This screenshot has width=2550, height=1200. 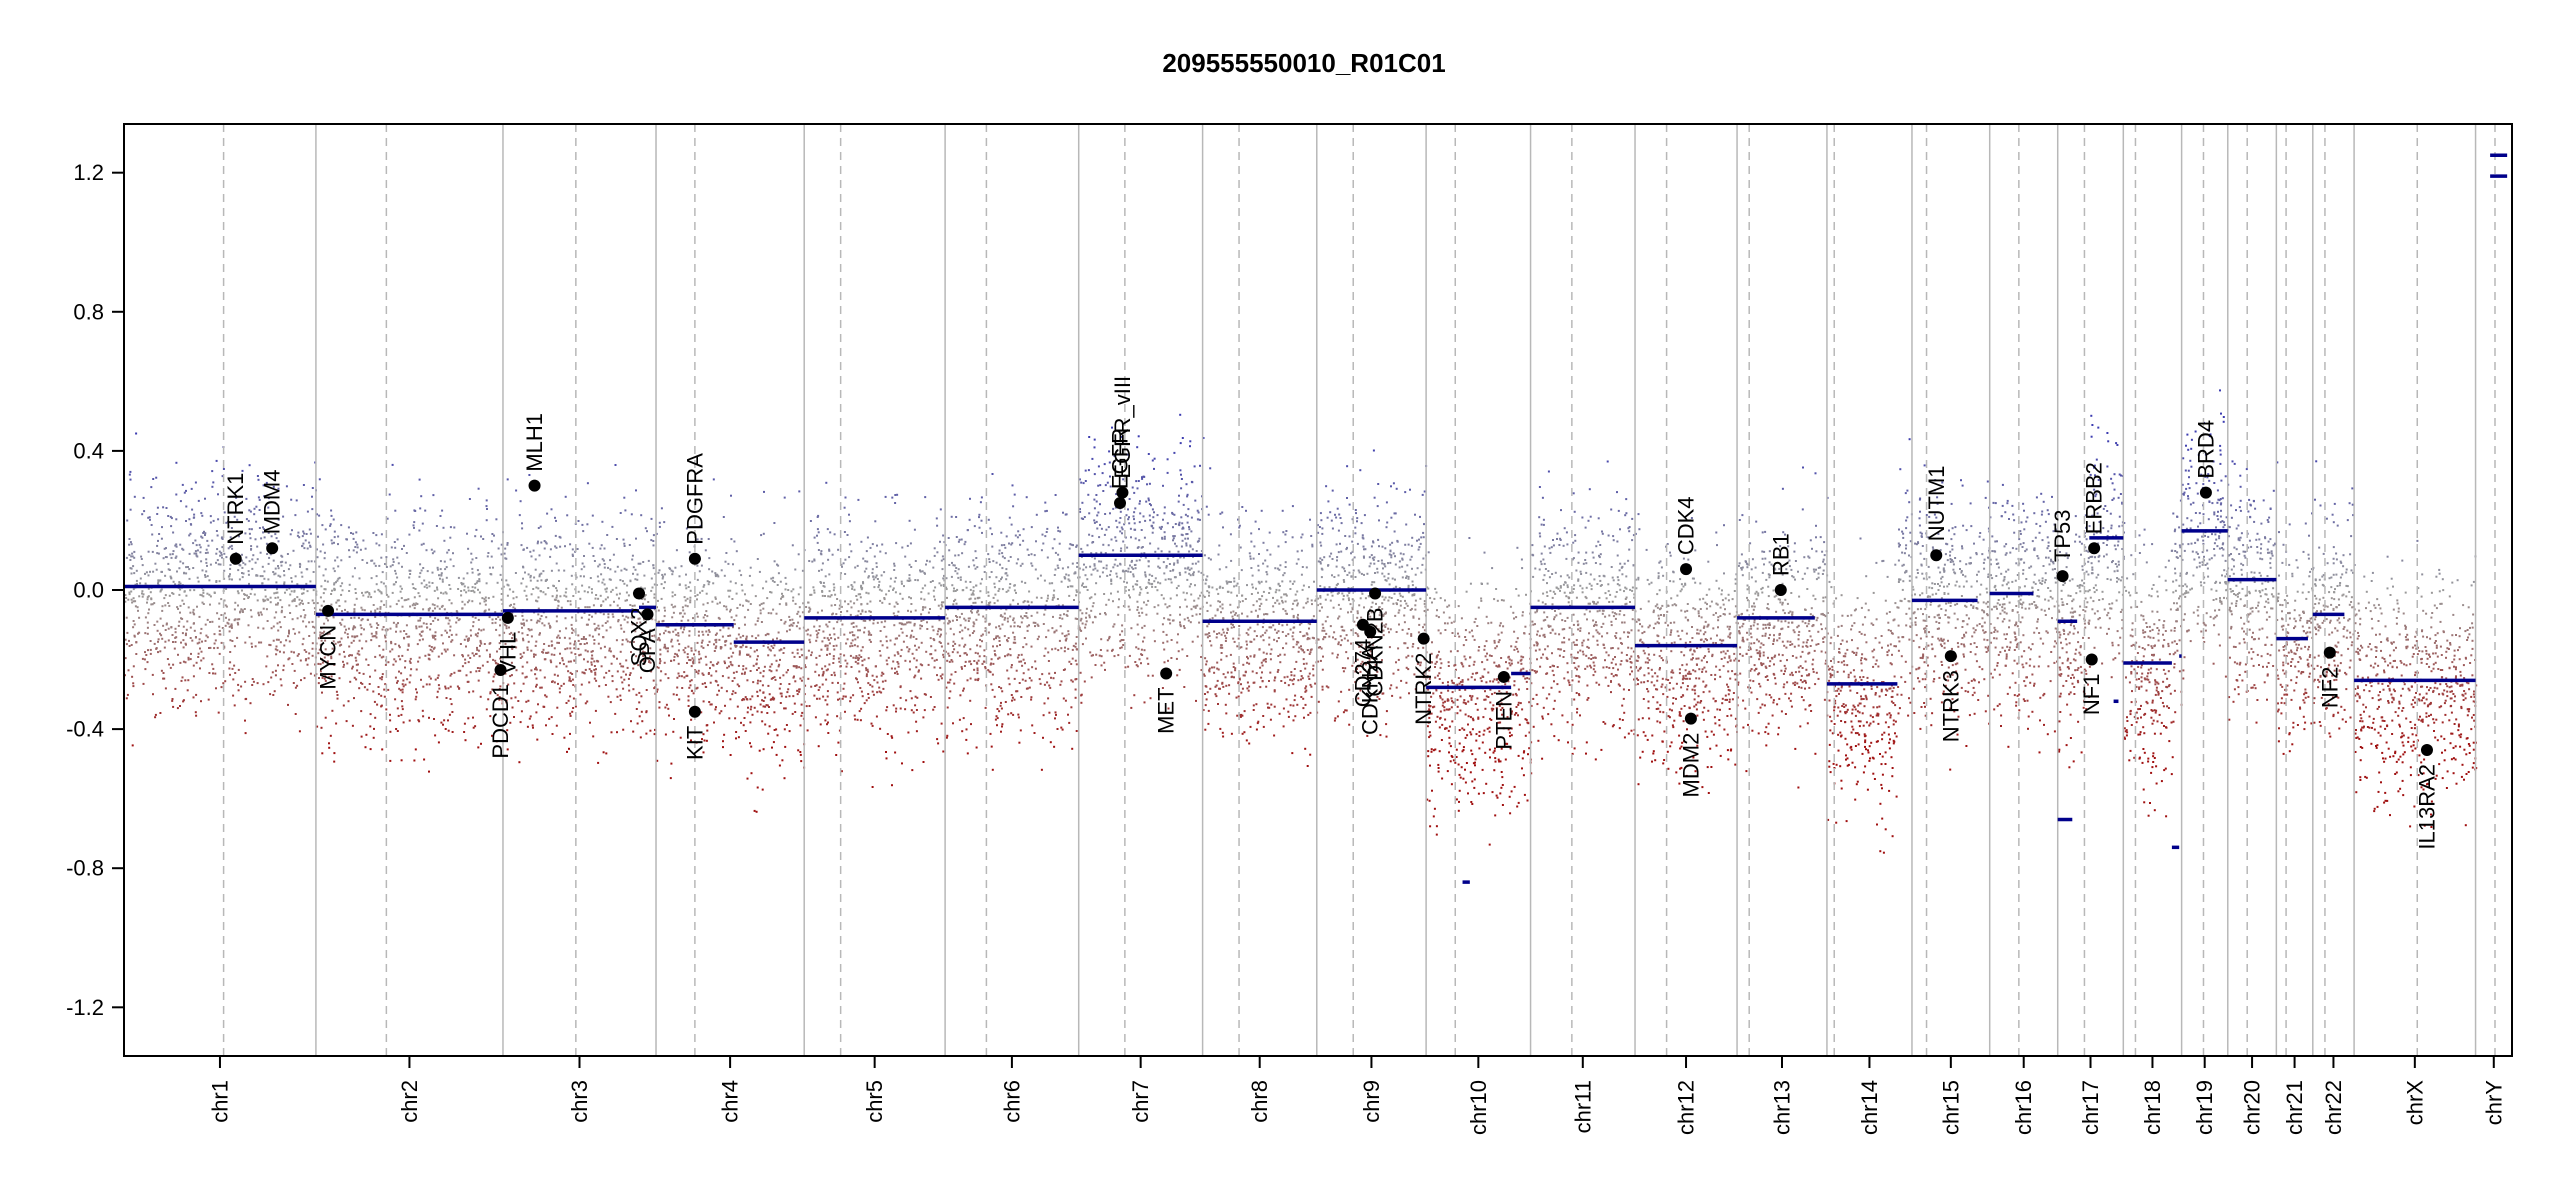 I want to click on gene-label: ERBB2, so click(x=2094, y=498).